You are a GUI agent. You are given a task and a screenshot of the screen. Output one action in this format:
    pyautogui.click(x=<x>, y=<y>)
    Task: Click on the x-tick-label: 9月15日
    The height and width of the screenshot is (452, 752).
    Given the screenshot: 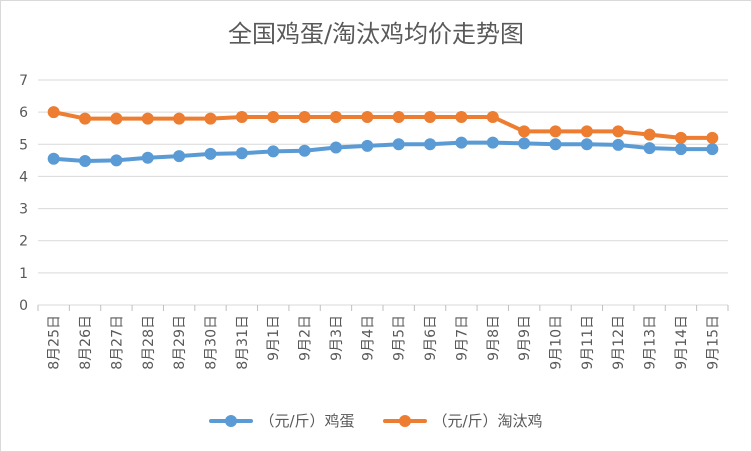 What is the action you would take?
    pyautogui.click(x=713, y=342)
    